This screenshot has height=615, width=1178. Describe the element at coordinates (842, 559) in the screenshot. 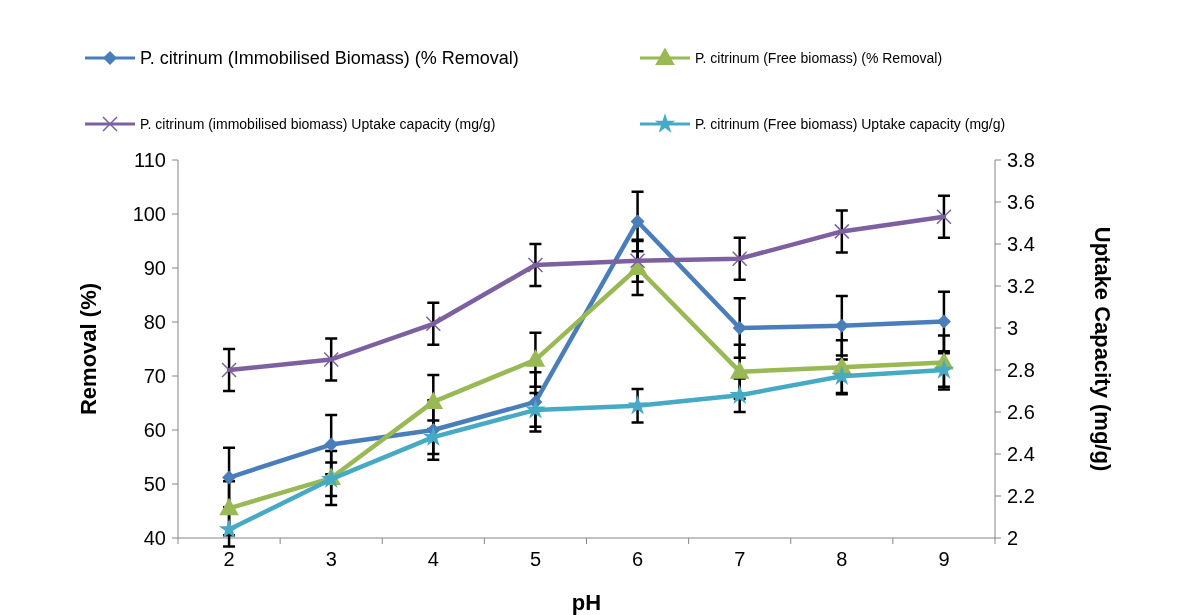

I see `x-tick-label: 8` at that location.